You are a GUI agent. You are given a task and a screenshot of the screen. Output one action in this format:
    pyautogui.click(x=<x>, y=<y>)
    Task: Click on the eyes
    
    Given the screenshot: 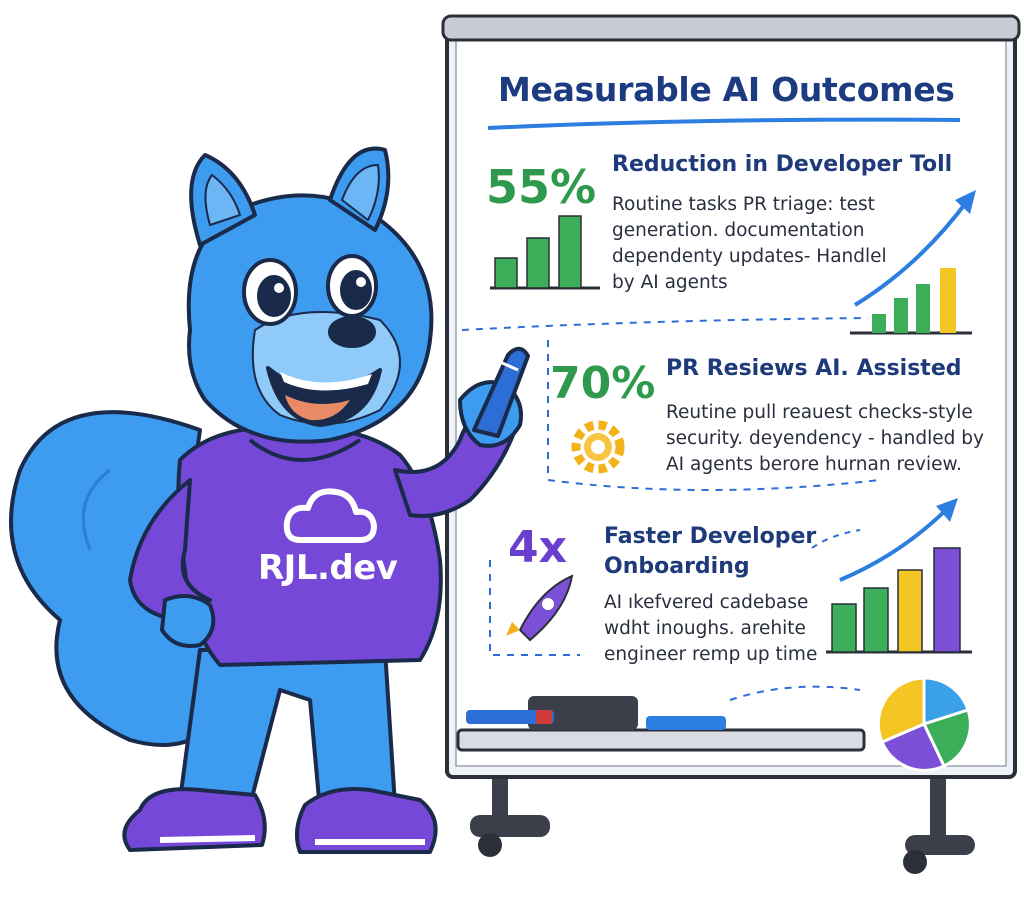 What is the action you would take?
    pyautogui.click(x=310, y=290)
    